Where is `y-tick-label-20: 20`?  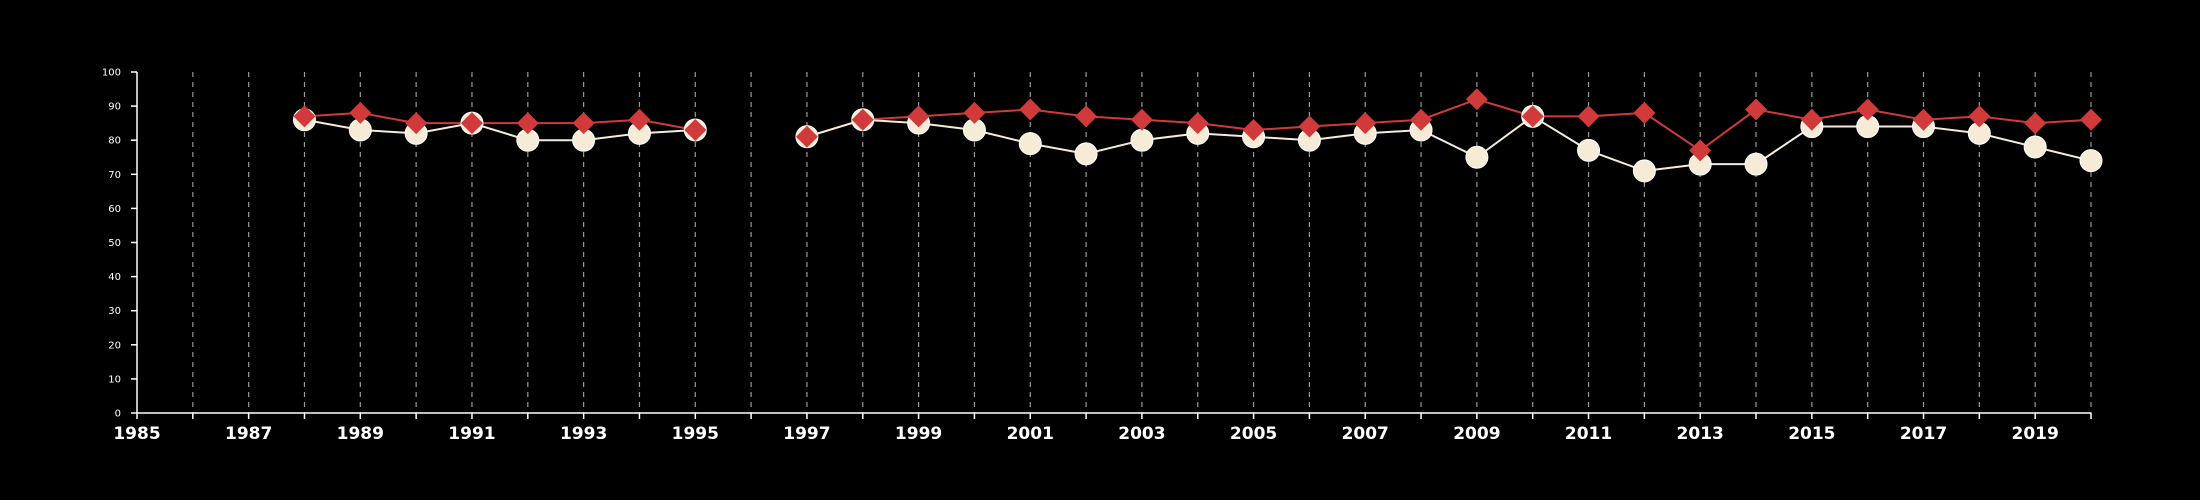 y-tick-label-20: 20 is located at coordinates (114, 345).